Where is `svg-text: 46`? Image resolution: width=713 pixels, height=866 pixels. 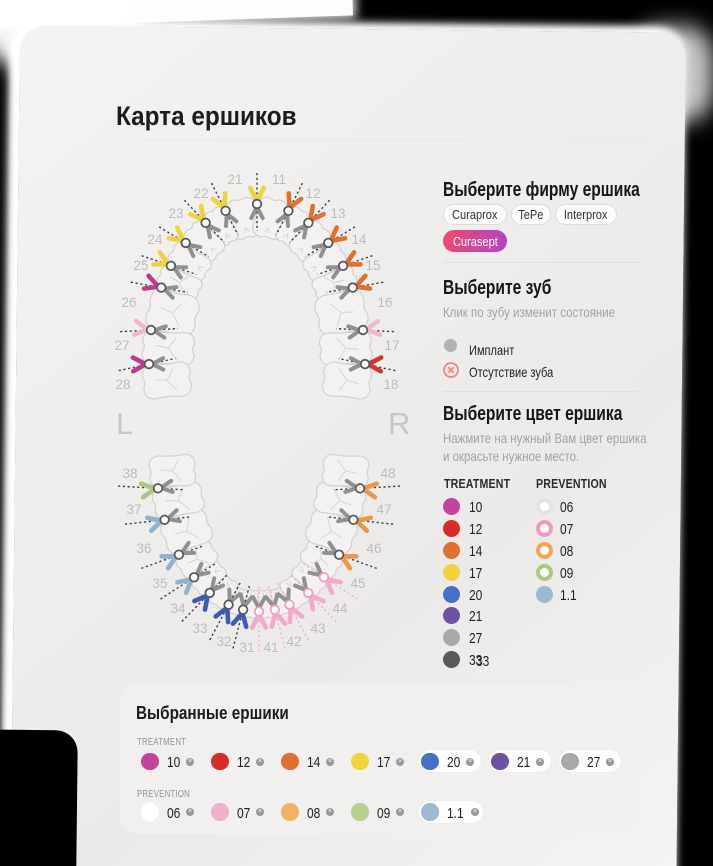 svg-text: 46 is located at coordinates (373, 548).